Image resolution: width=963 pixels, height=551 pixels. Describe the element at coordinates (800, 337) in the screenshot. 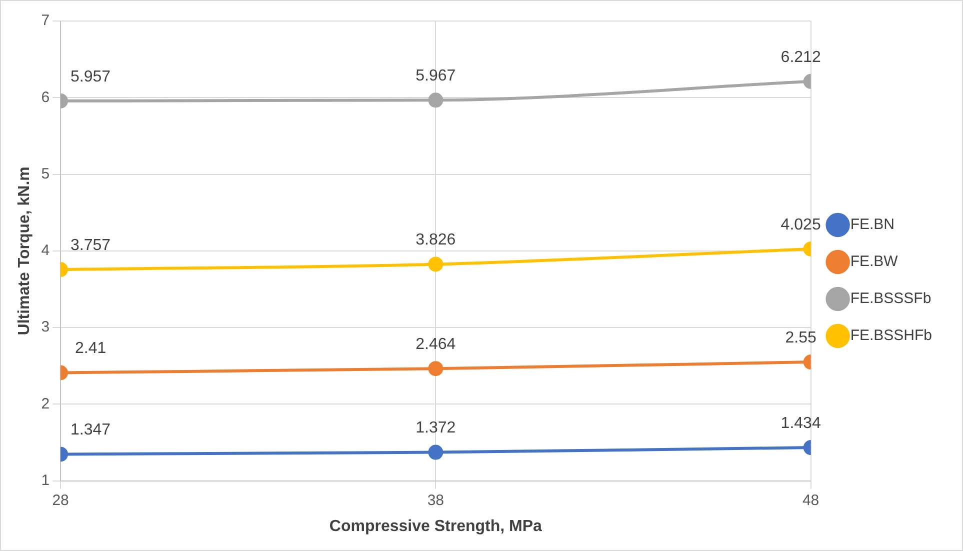

I see `data-label: 2.55` at that location.